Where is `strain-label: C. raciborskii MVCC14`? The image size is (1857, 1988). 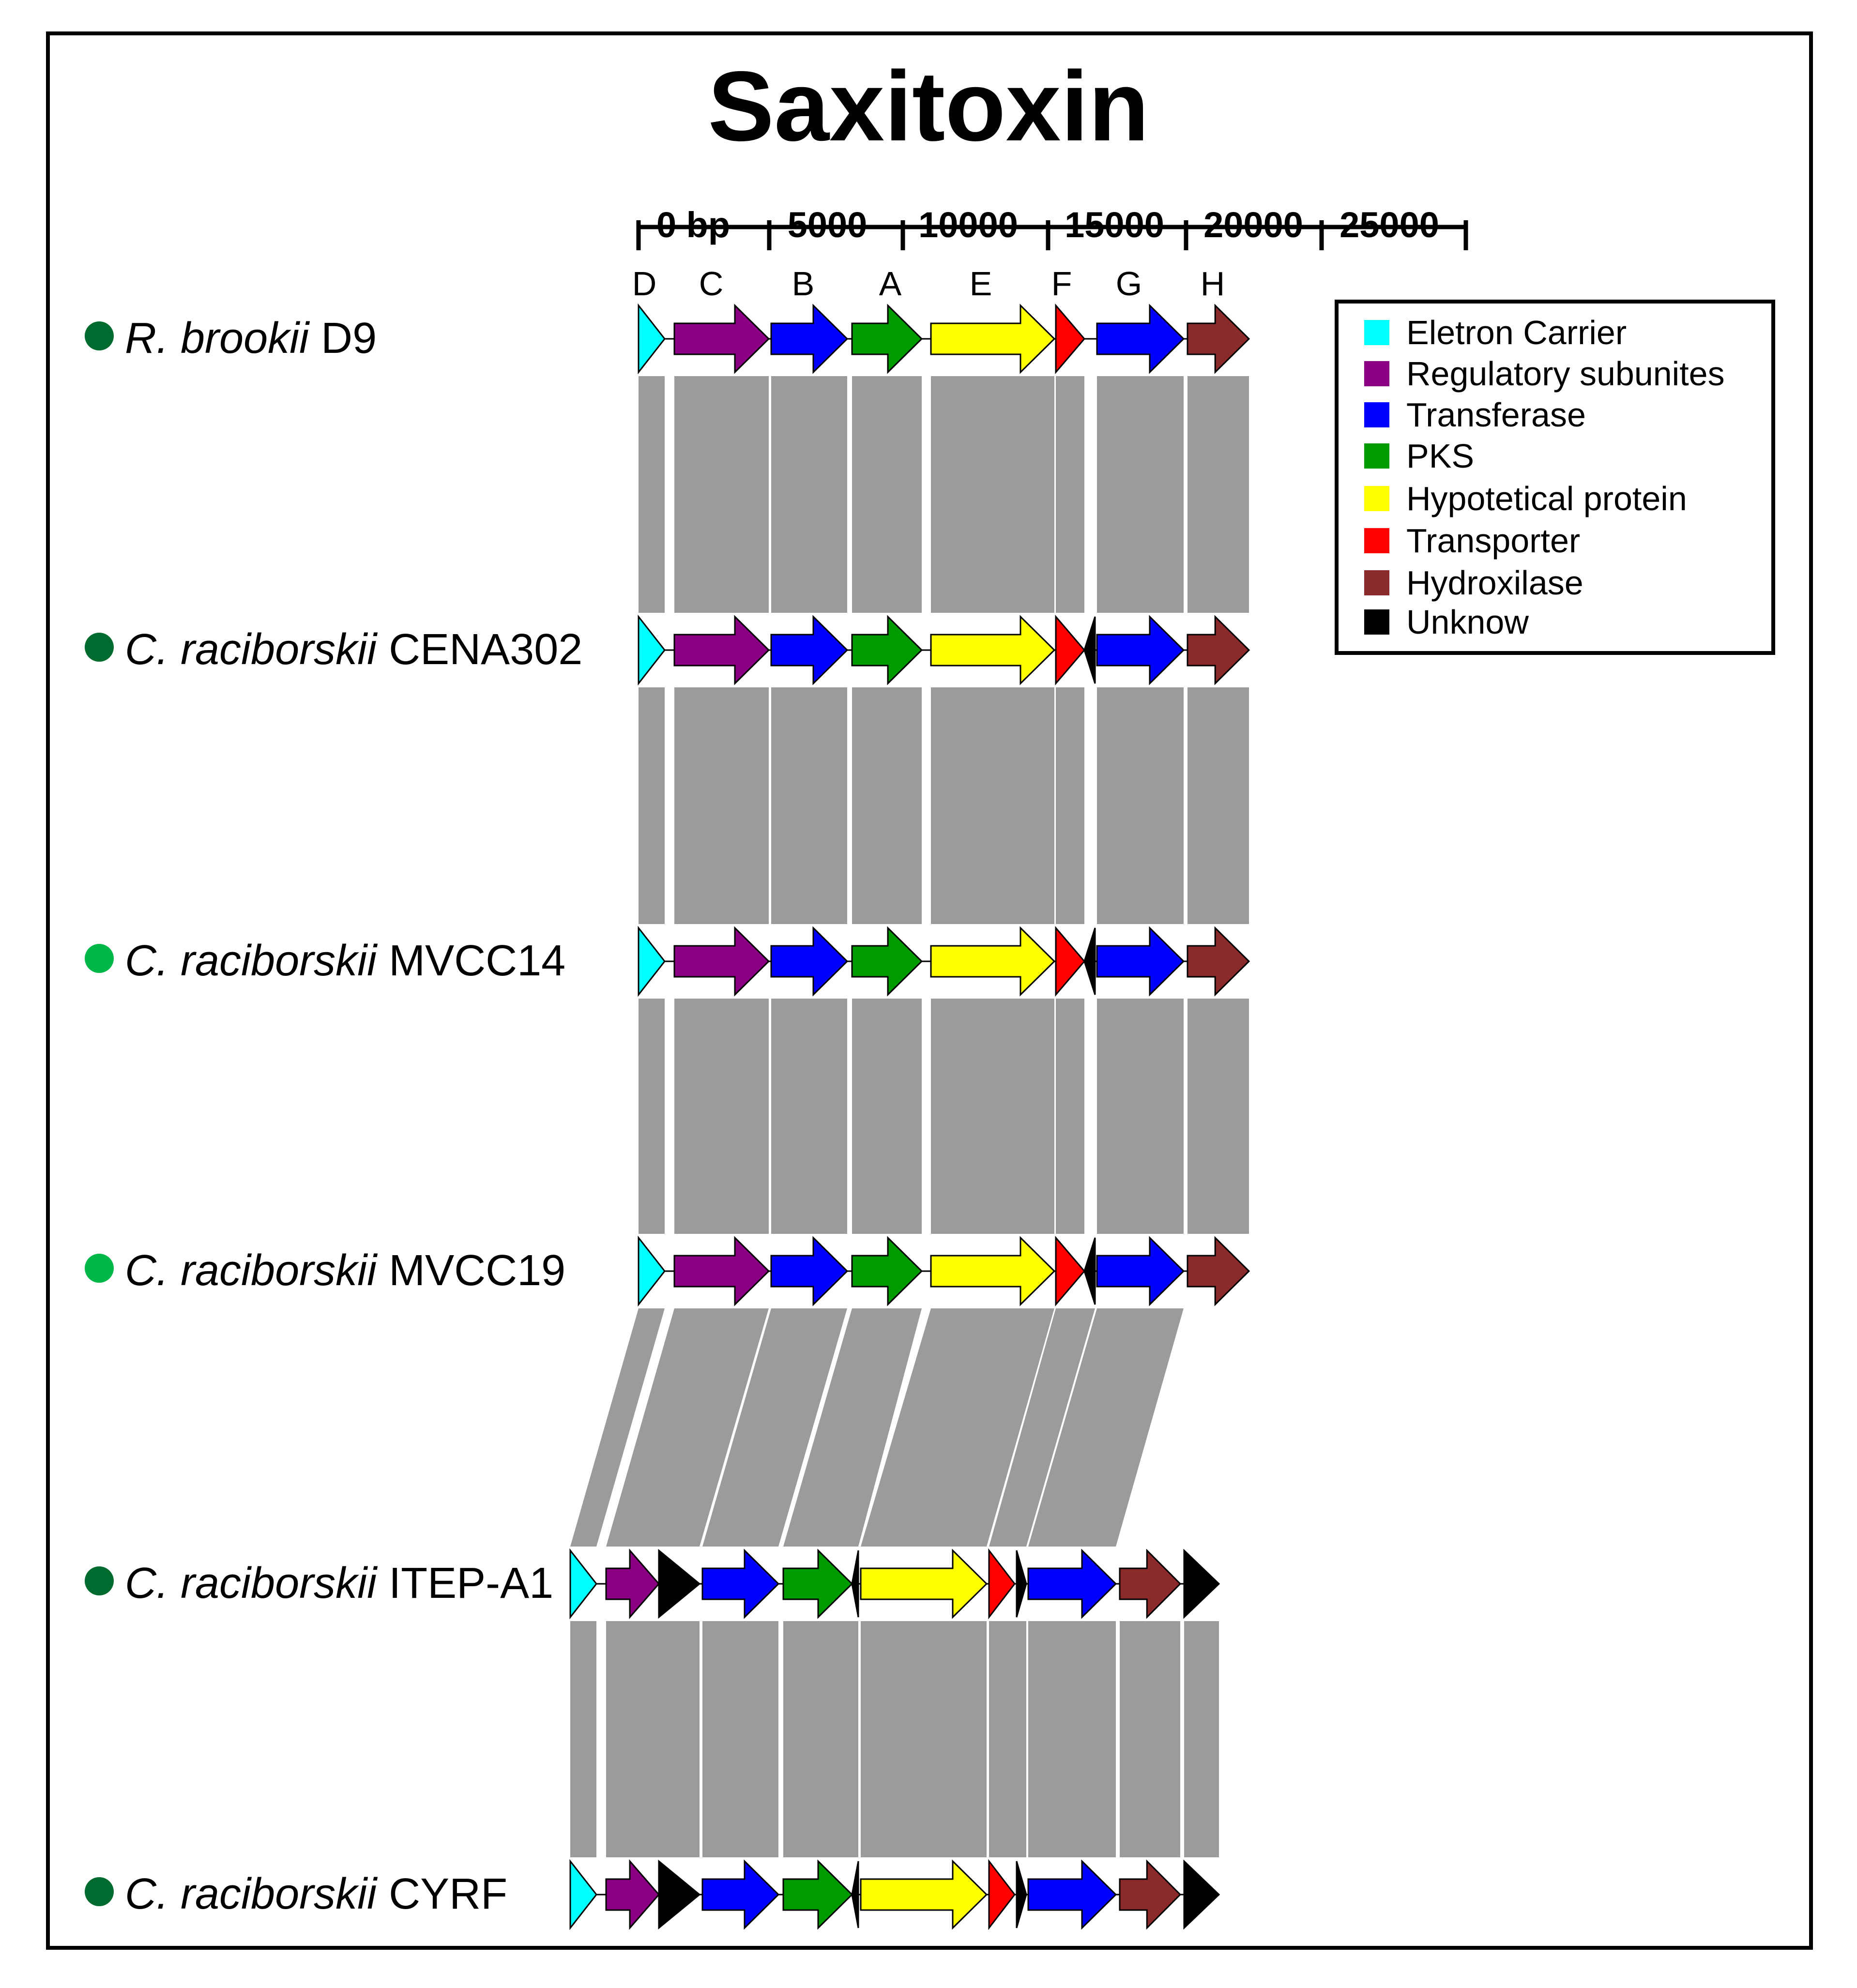 strain-label: C. raciborskii MVCC14 is located at coordinates (345, 961).